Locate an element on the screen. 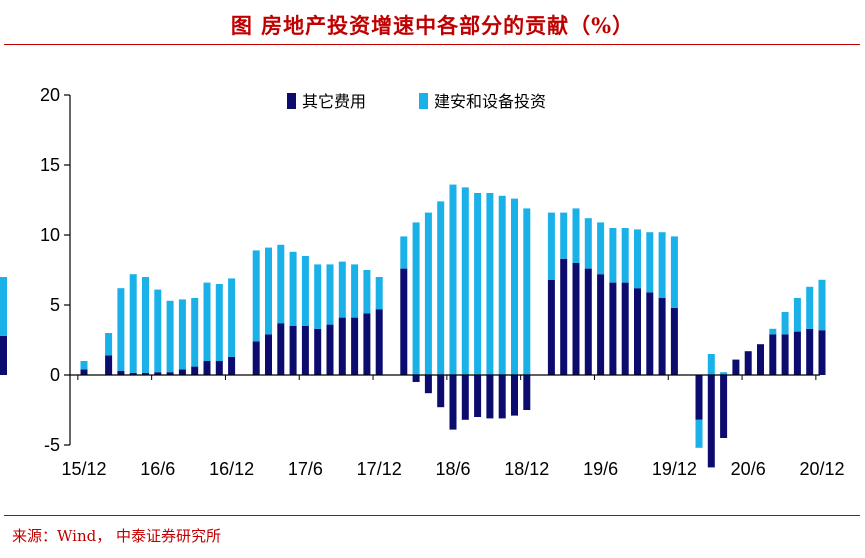 The height and width of the screenshot is (558, 865). legend-swatch-construction is located at coordinates (423, 101).